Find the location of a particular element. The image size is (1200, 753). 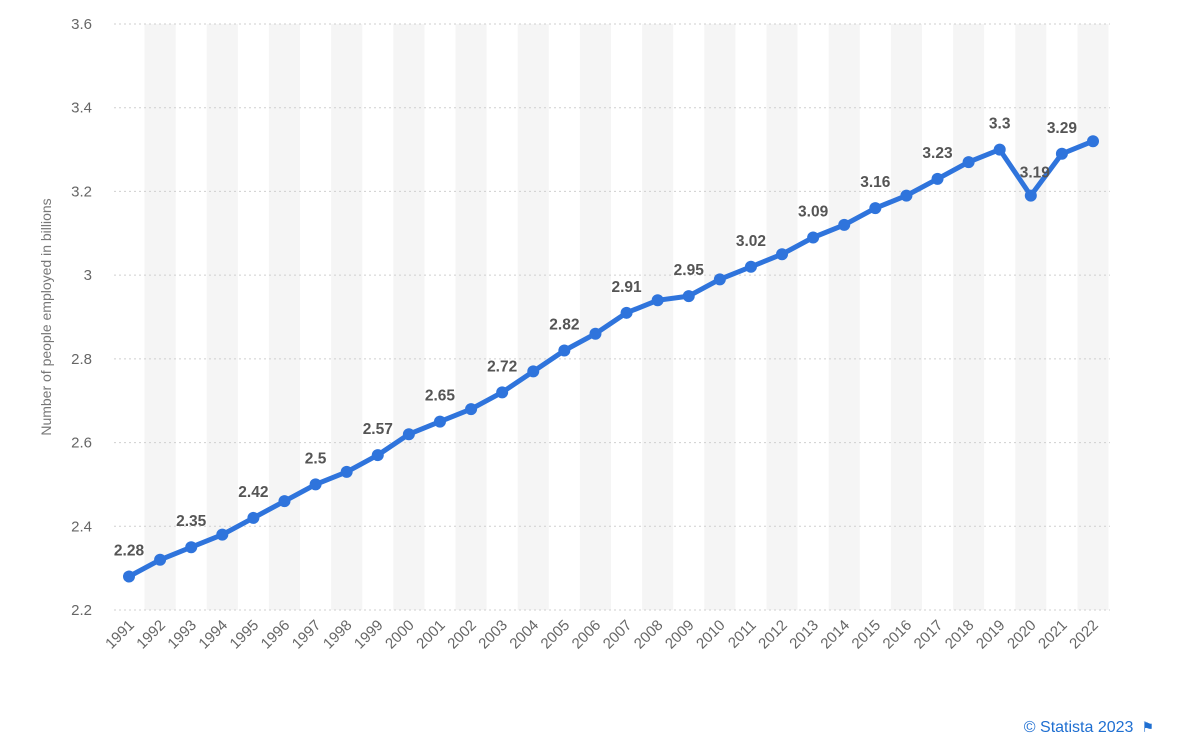

x-tick-label: 1997 is located at coordinates (307, 635).